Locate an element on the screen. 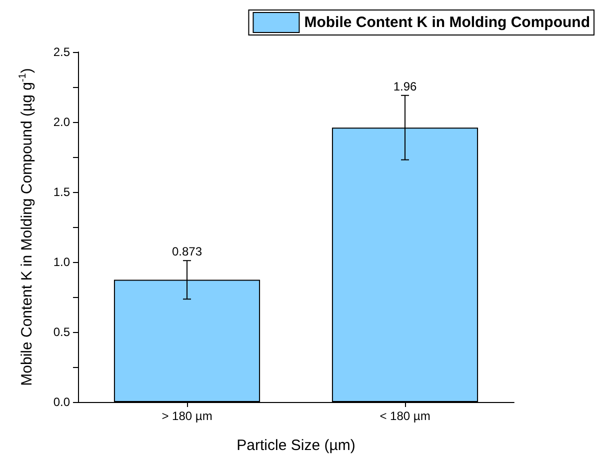 Image resolution: width=604 pixels, height=468 pixels. y-tick-label: 0.5 is located at coordinates (61, 332).